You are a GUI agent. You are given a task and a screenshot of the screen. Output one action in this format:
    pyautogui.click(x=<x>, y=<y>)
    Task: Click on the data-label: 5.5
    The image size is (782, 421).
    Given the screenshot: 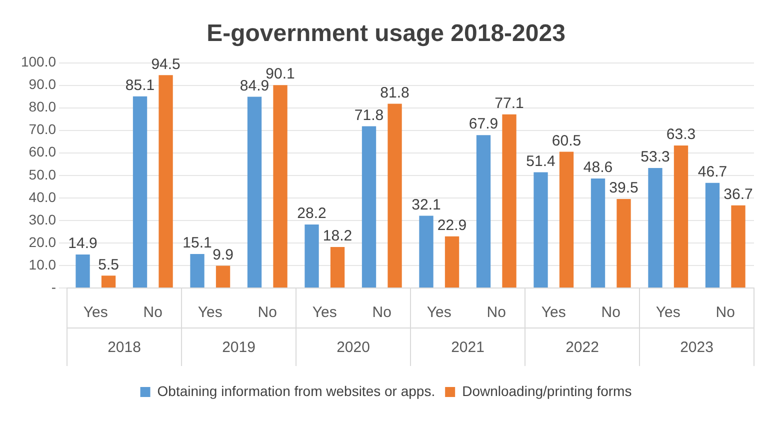 What is the action you would take?
    pyautogui.click(x=108, y=265)
    